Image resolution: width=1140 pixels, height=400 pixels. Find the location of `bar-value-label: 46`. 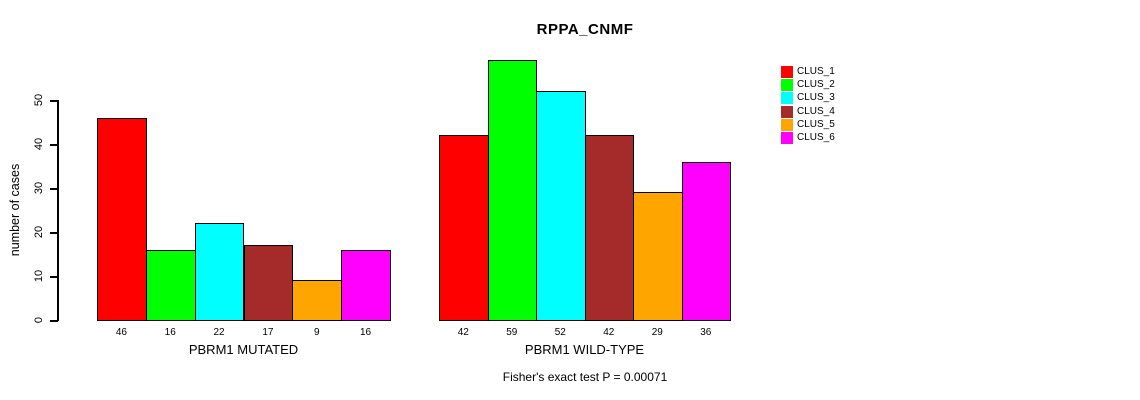

bar-value-label: 46 is located at coordinates (121, 332).